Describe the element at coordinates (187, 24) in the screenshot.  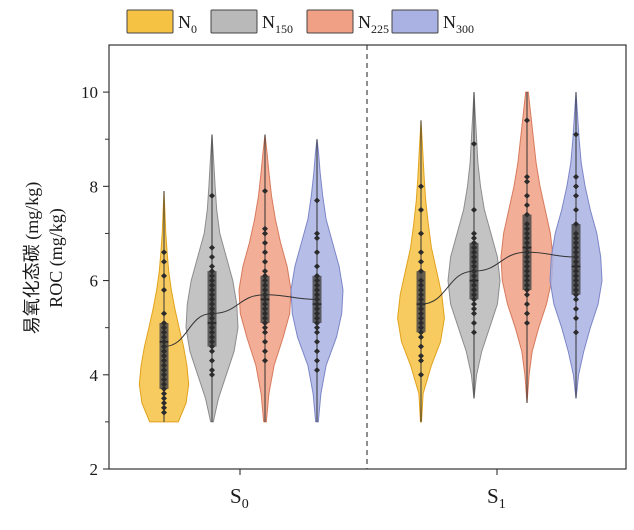
I see `legend-label: N0` at that location.